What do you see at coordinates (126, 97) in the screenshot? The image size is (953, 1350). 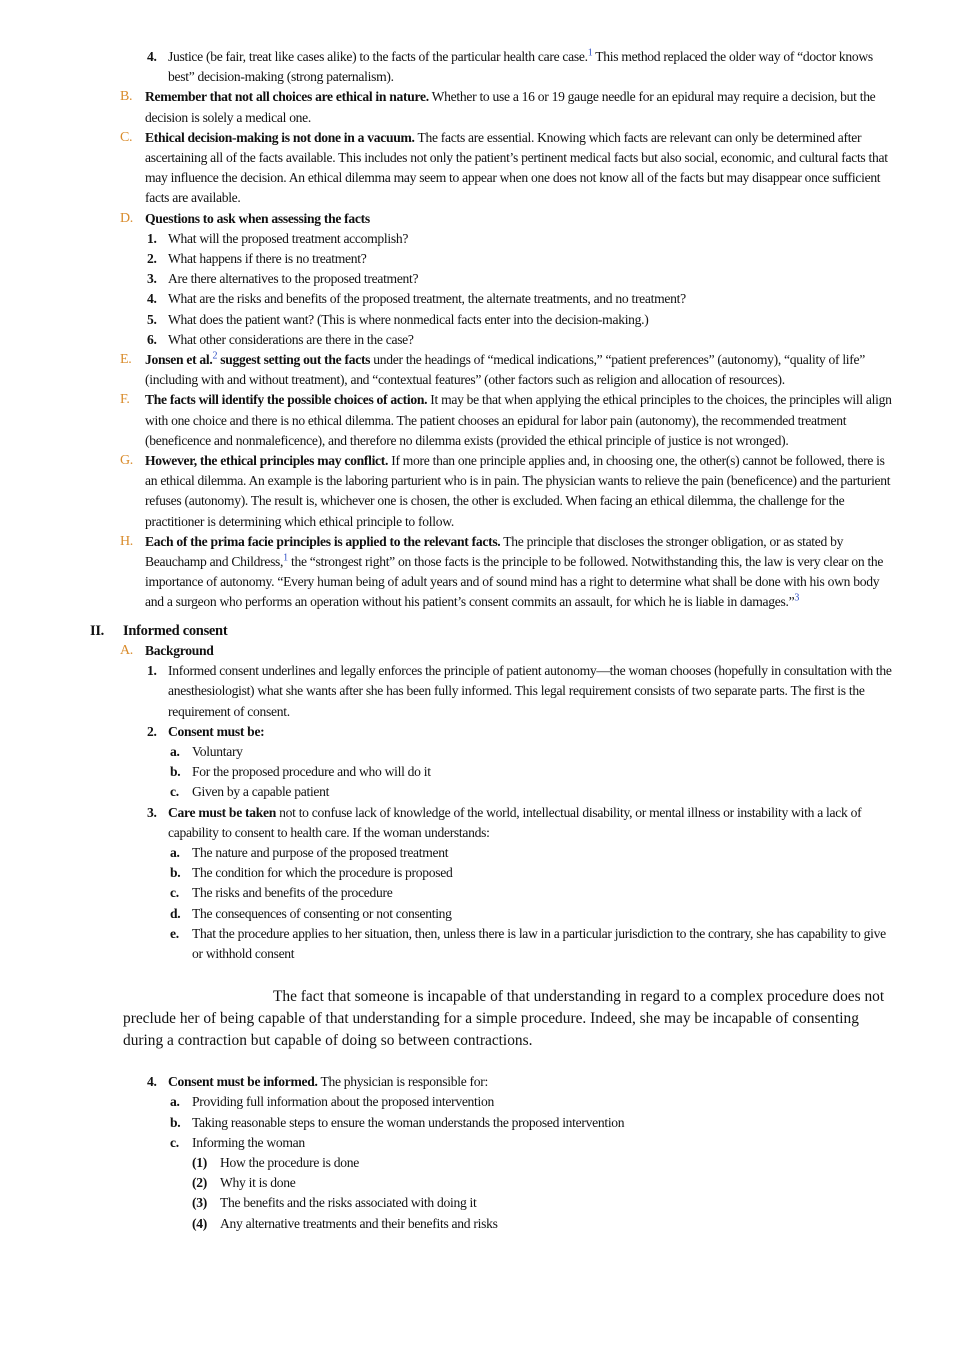 I see `item-marker: B.` at bounding box center [126, 97].